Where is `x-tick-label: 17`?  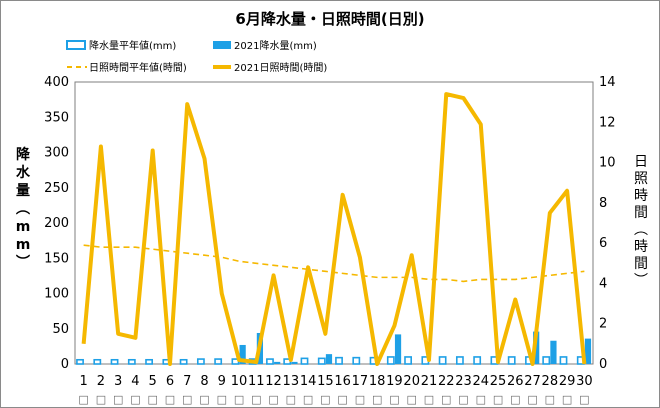 x-tick-label: 17 is located at coordinates (360, 381).